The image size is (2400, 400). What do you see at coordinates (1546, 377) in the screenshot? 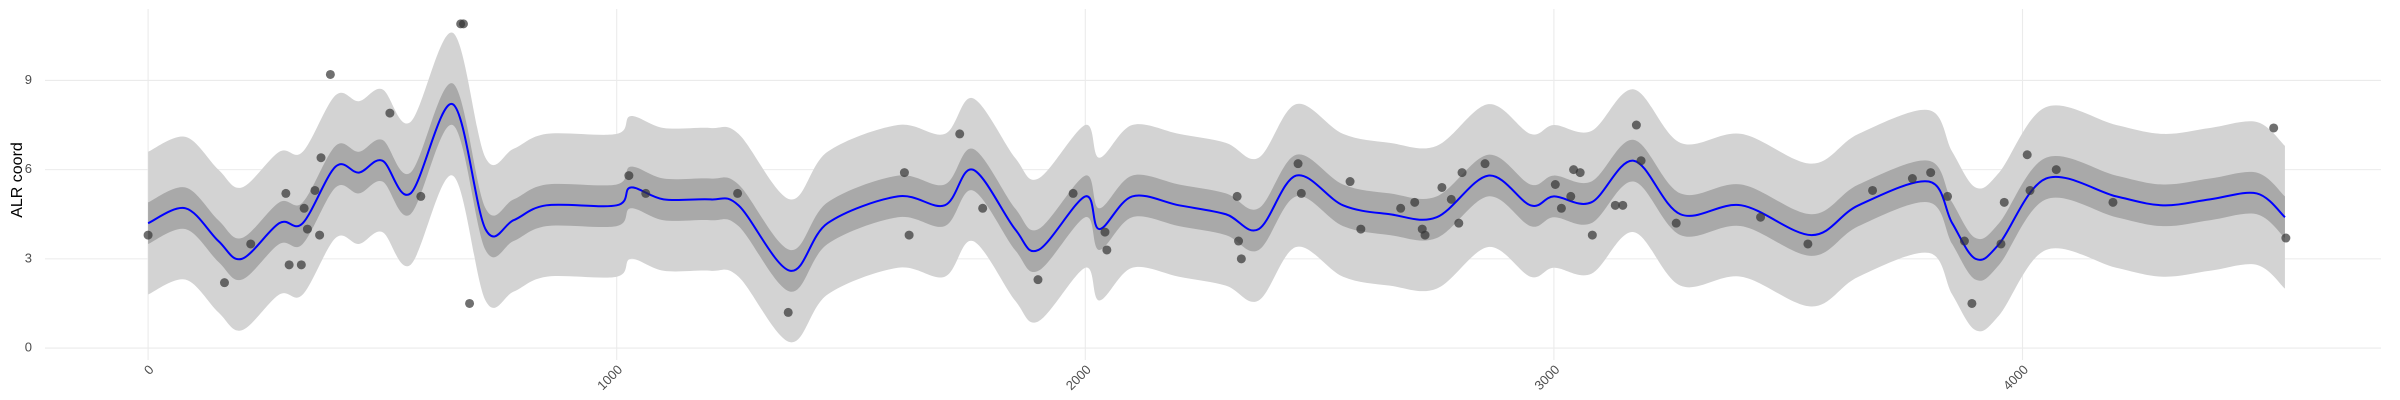
I see `x-tick-label: 3000` at bounding box center [1546, 377].